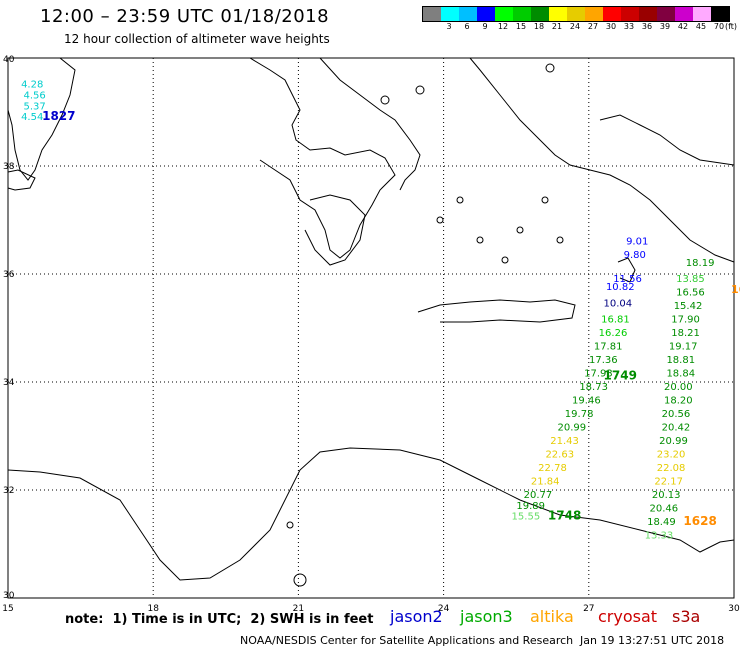 This screenshot has width=740, height=650. What do you see at coordinates (32, 117) in the screenshot?
I see `swh-value-label: 4.54` at bounding box center [32, 117].